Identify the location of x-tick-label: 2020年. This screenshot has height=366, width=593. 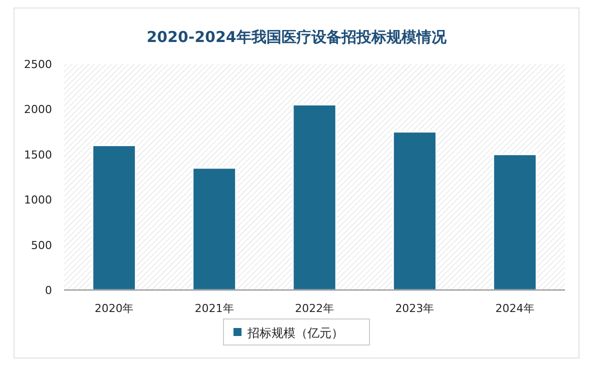
(114, 308).